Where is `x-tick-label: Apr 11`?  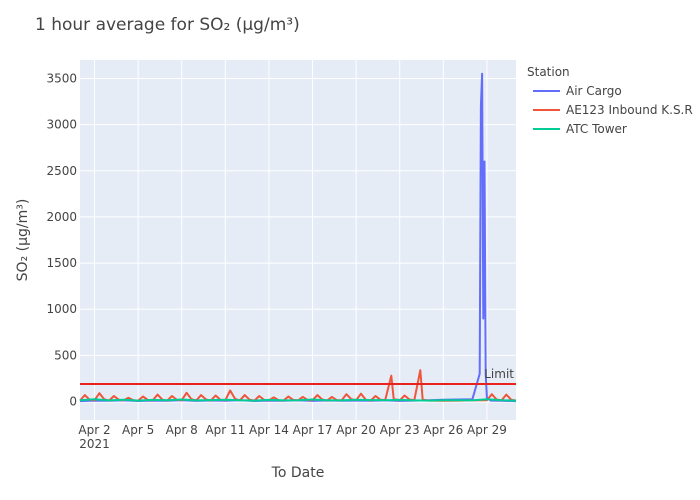 x-tick-label: Apr 11 is located at coordinates (225, 430).